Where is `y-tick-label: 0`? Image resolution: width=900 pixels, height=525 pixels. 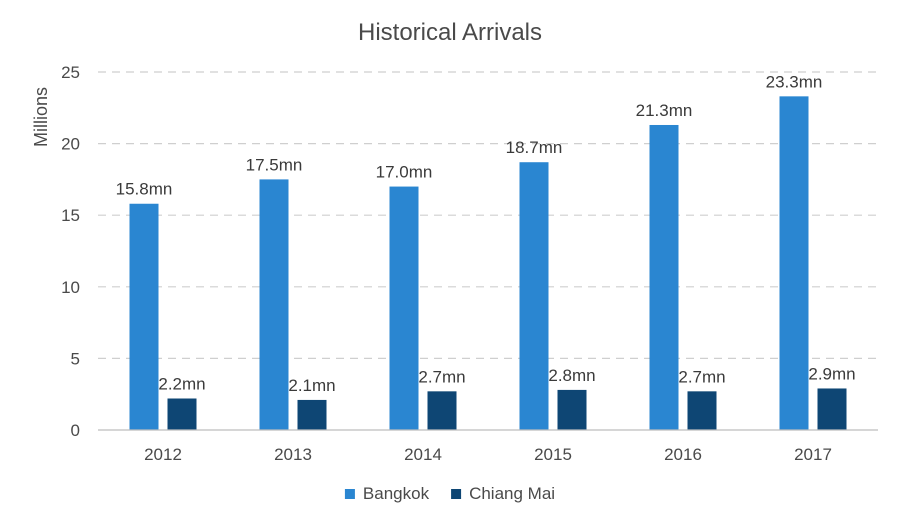 y-tick-label: 0 is located at coordinates (75, 430).